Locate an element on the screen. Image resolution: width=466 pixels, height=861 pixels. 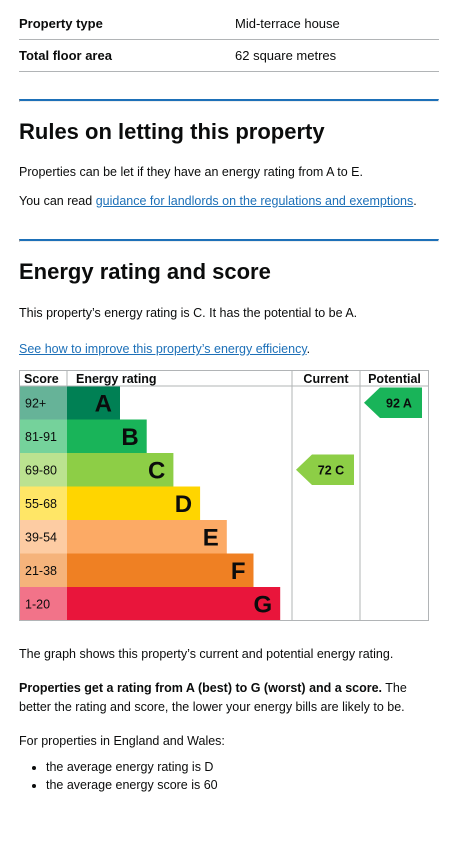
summary-value: 62 square metres is located at coordinates (286, 55).